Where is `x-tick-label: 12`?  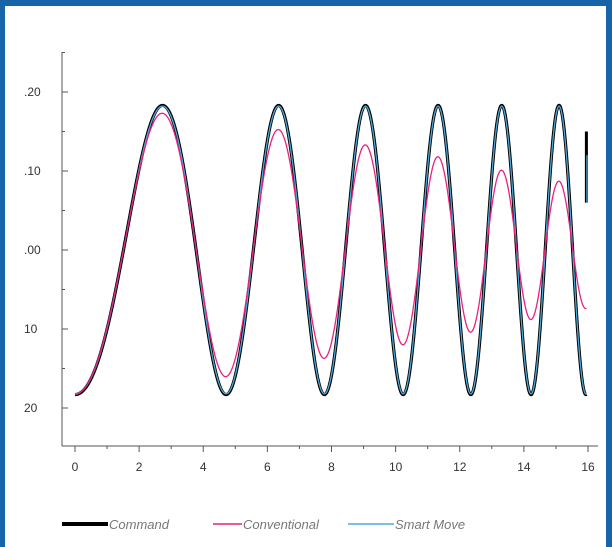
x-tick-label: 12 is located at coordinates (460, 467).